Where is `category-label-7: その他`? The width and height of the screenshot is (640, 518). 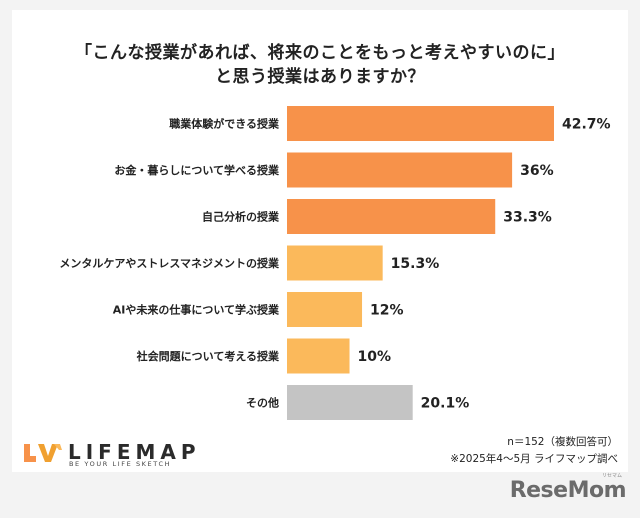
category-label-7: その他 is located at coordinates (262, 403).